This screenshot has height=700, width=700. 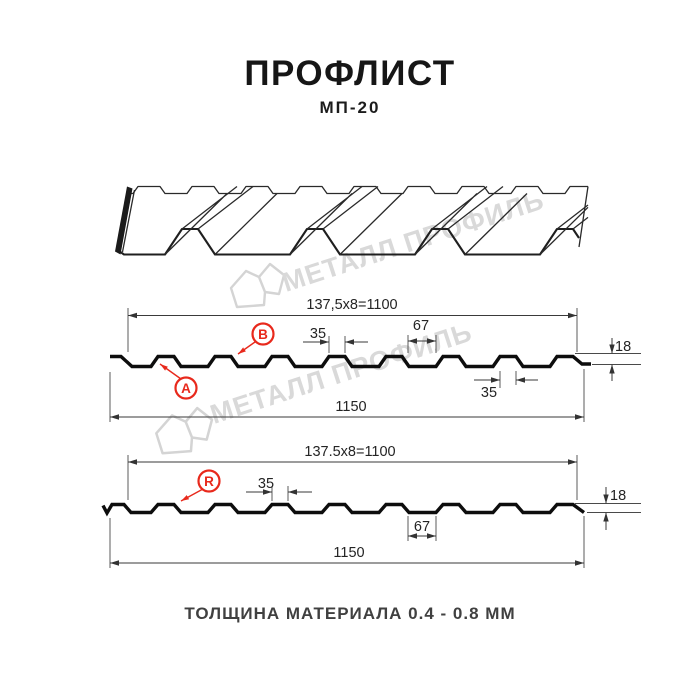 What do you see at coordinates (335, 339) in the screenshot?
I see `dim-rib-top: 35` at bounding box center [335, 339].